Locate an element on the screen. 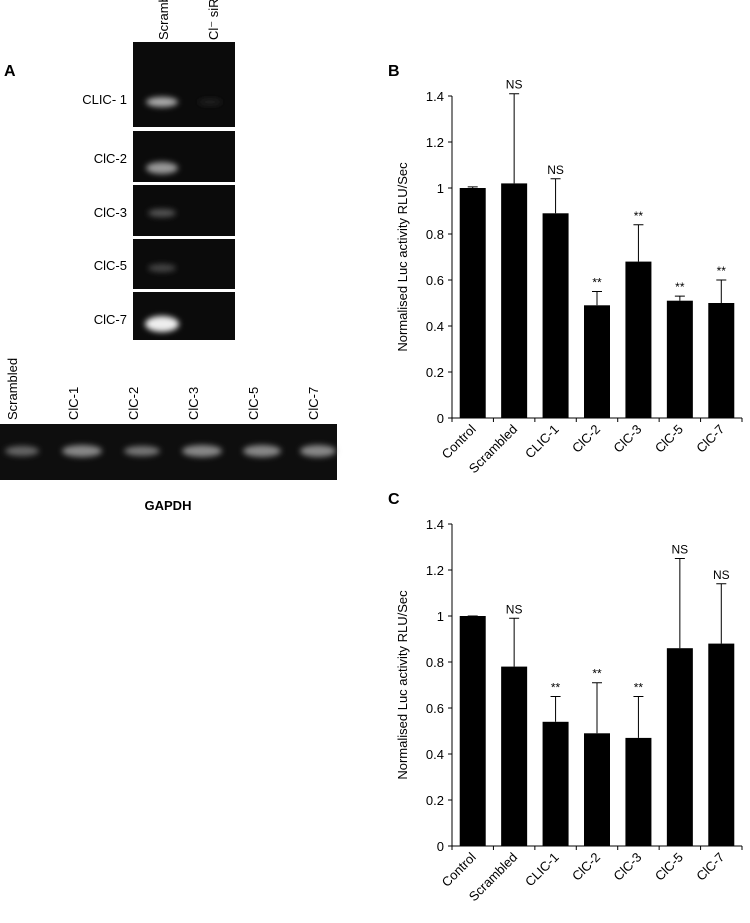 This screenshot has height=923, width=750. row-label: CLIC- 1 is located at coordinates (104, 99).